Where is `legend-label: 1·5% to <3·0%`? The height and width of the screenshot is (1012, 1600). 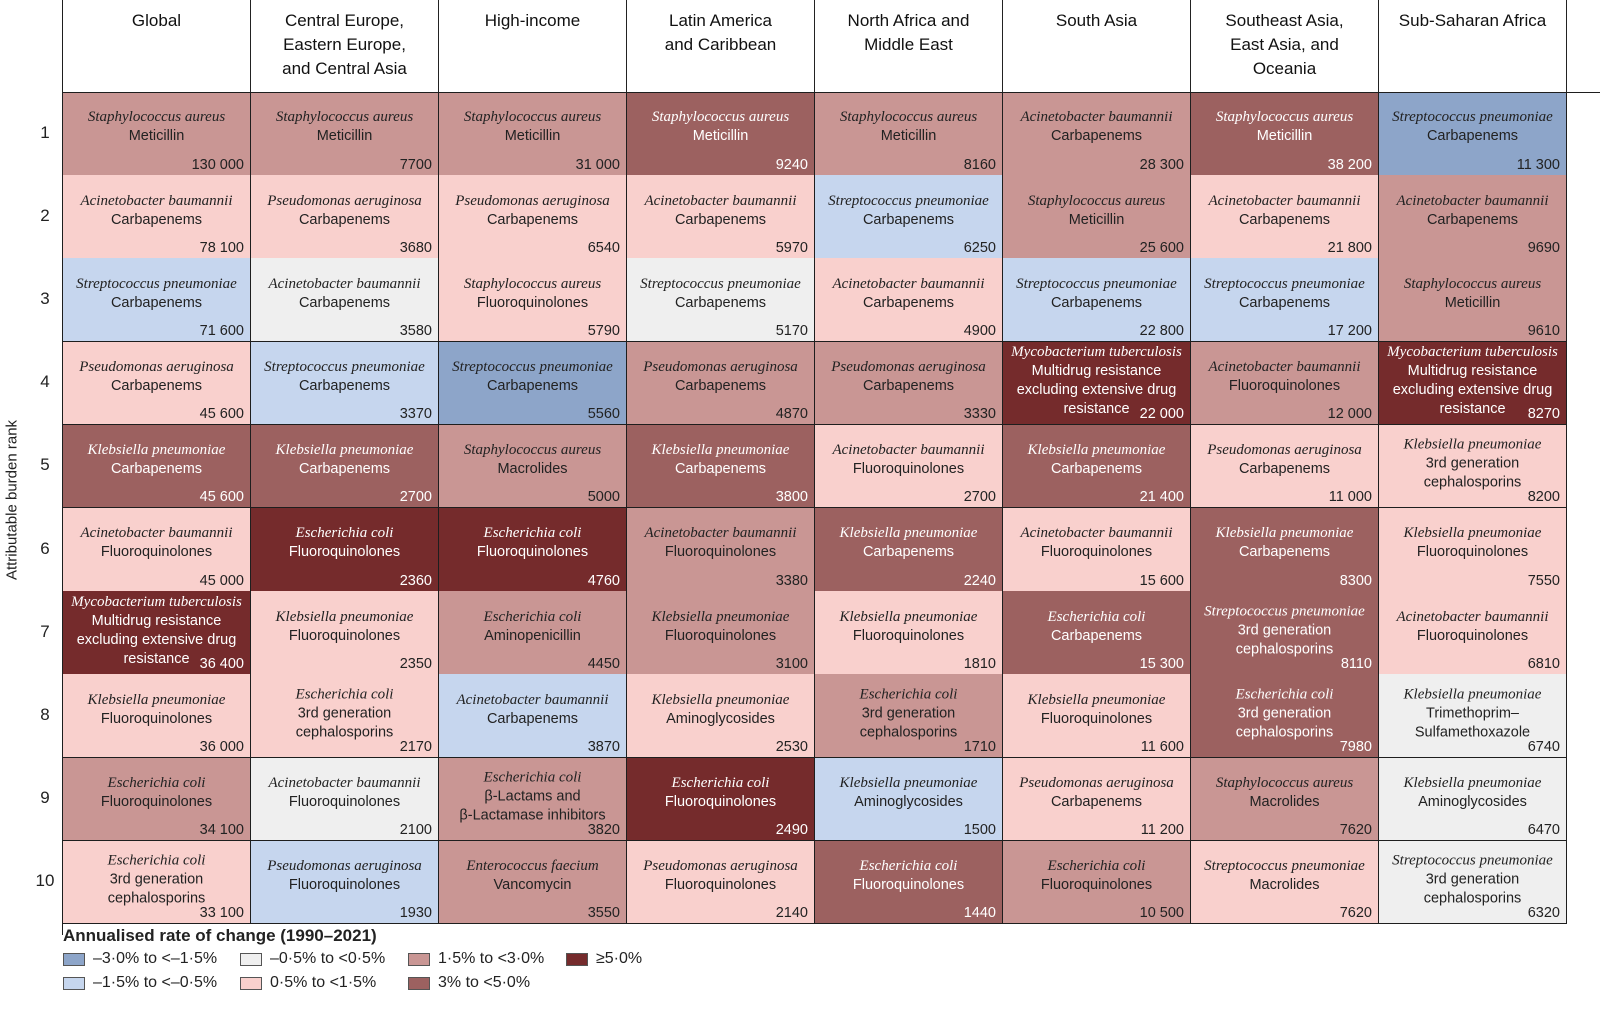
legend-label: 1·5% to <3·0% is located at coordinates (491, 958).